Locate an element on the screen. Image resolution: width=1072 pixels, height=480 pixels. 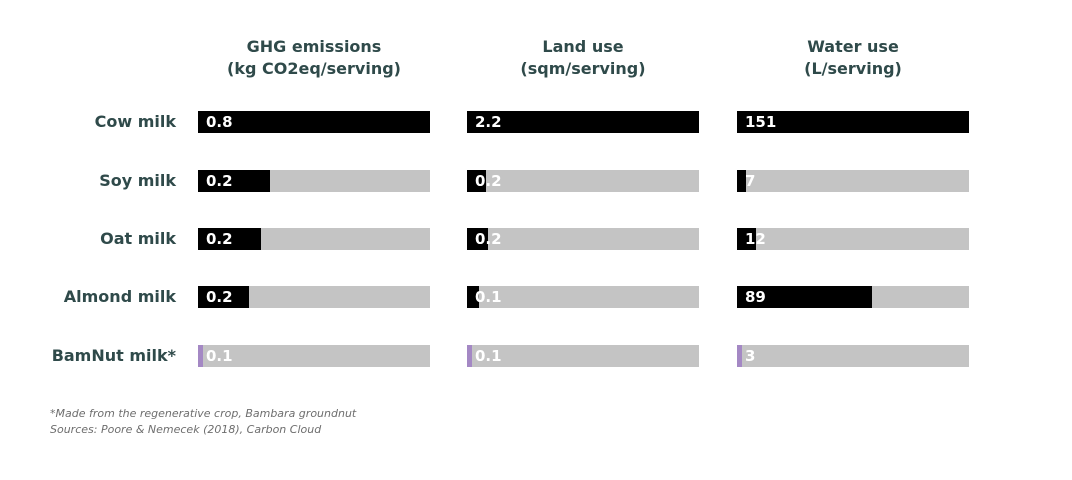
category-label: Cow milk is located at coordinates (135, 121).